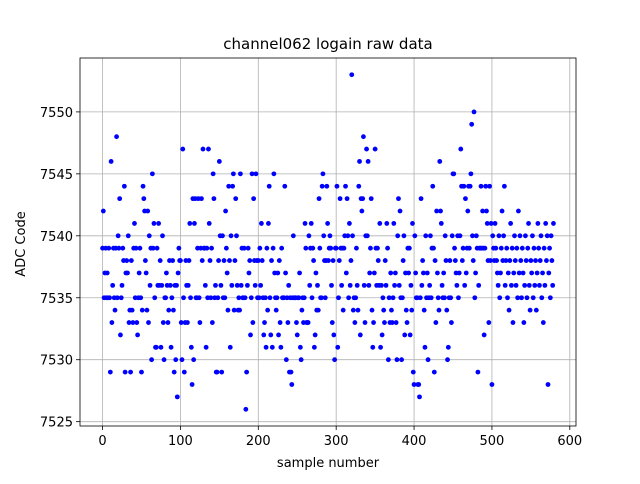 This screenshot has height=484, width=640. What do you see at coordinates (102, 441) in the screenshot?
I see `x-tick-label: 0` at bounding box center [102, 441].